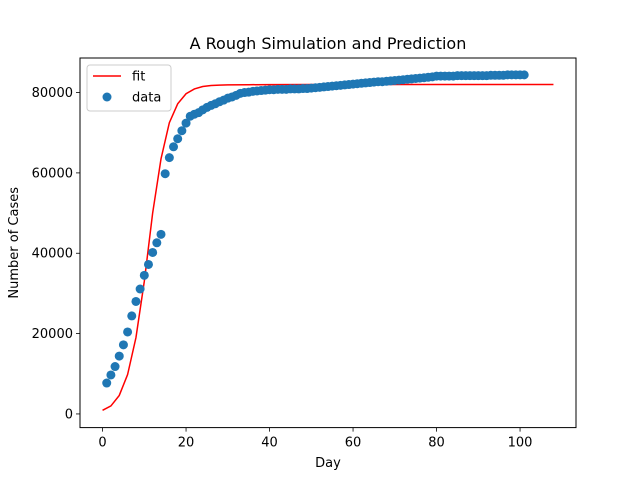 The image size is (640, 480). What do you see at coordinates (328, 463) in the screenshot?
I see `x-axis-label: Day` at bounding box center [328, 463].